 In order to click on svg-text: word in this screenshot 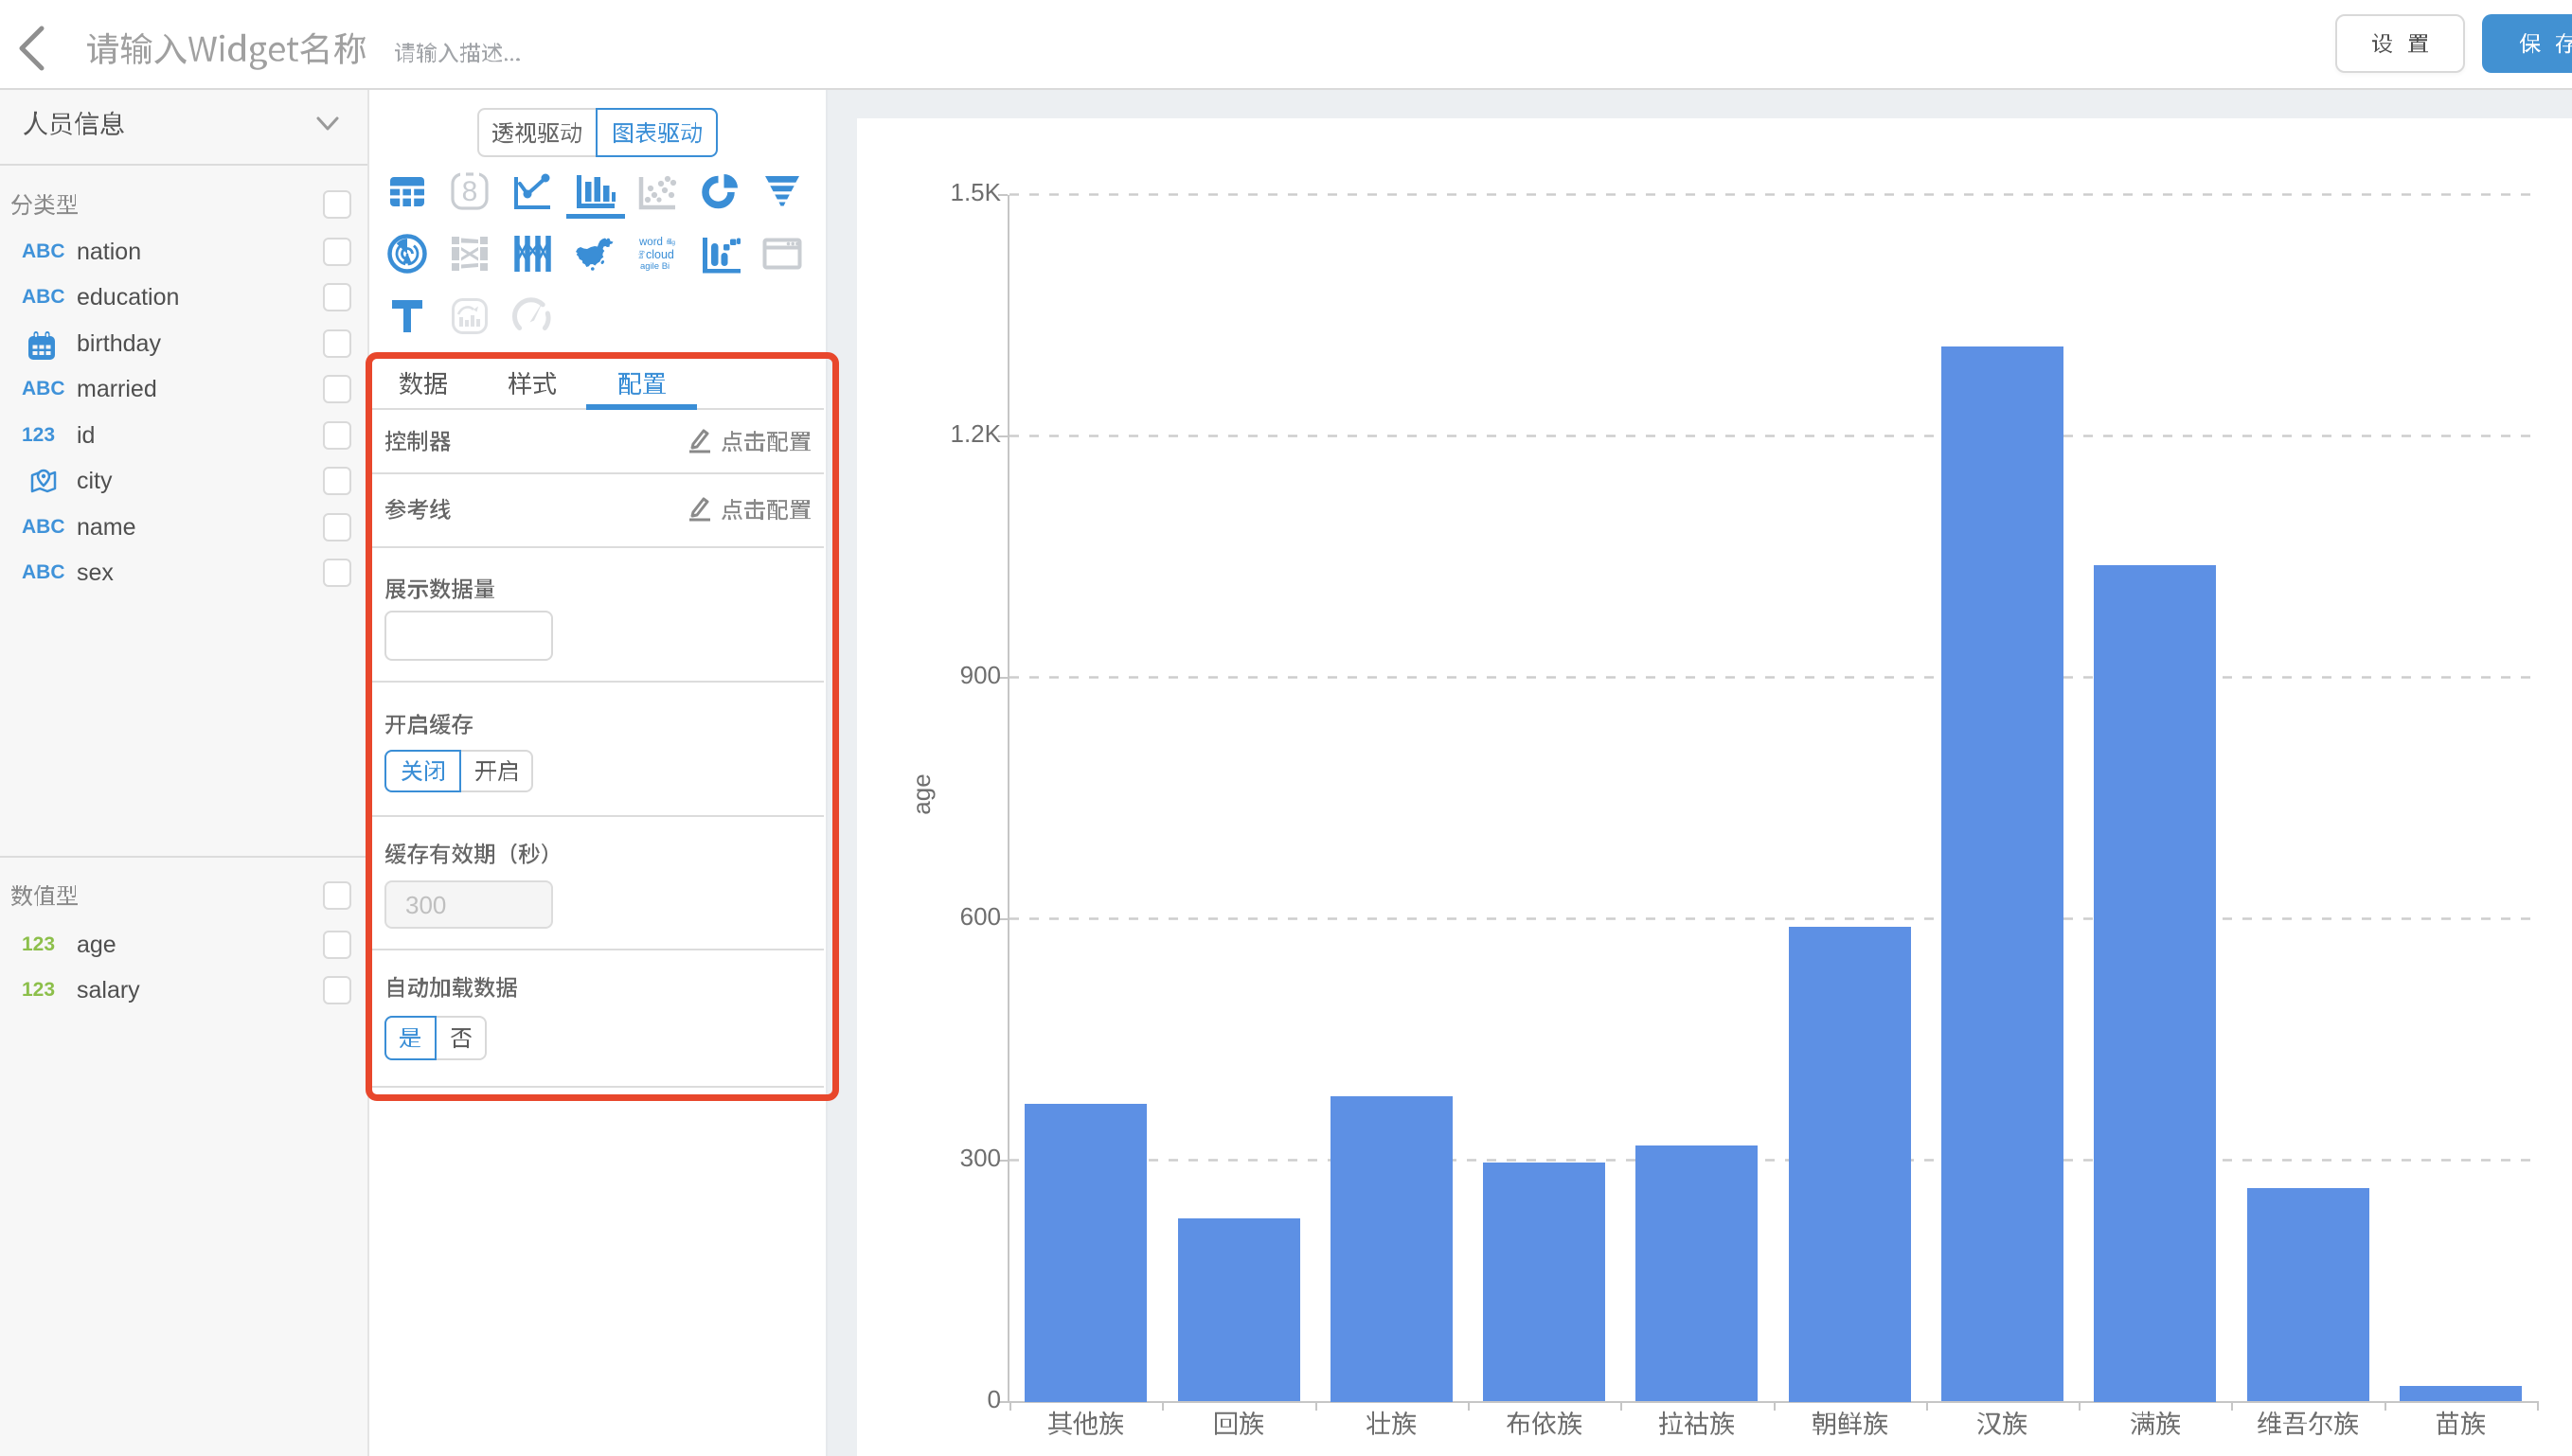, I will do `click(650, 242)`.